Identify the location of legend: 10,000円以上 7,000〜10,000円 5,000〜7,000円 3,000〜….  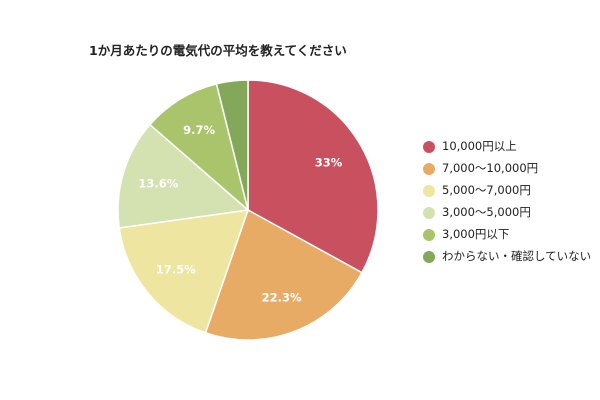
(509, 204).